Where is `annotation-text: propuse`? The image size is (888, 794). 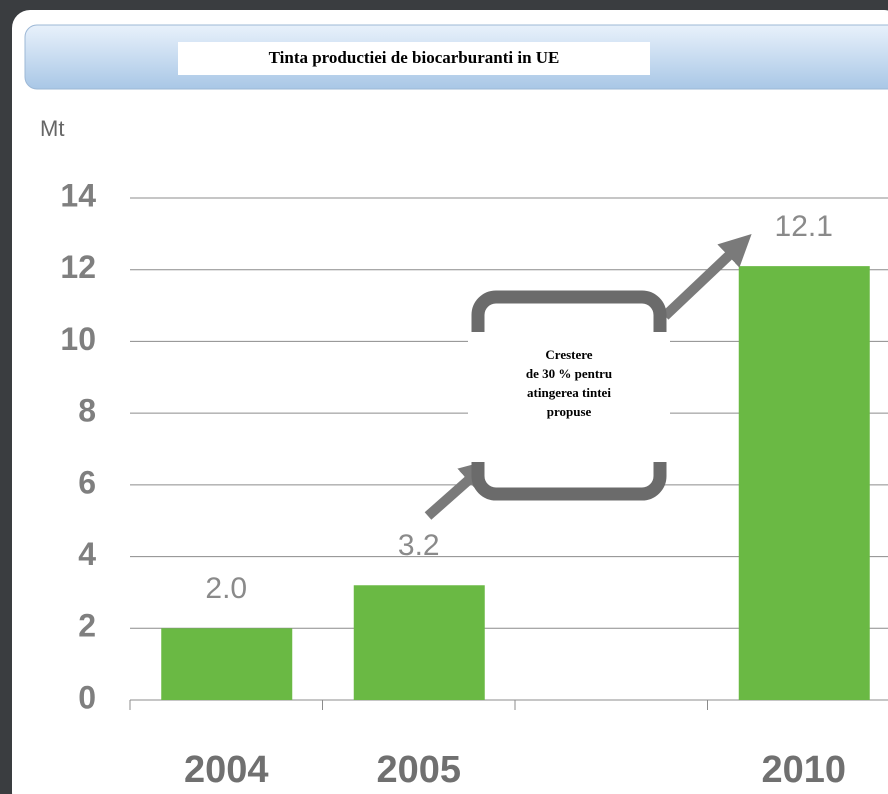
annotation-text: propuse is located at coordinates (569, 411).